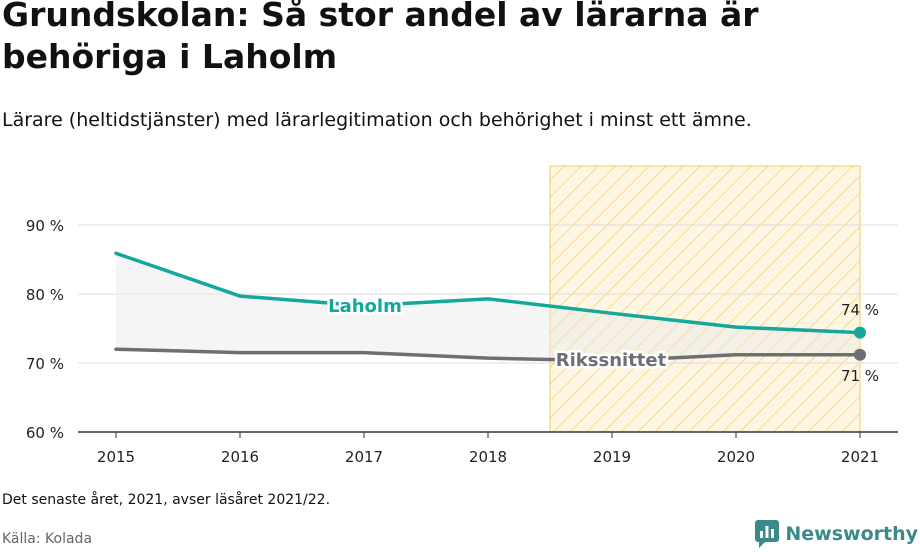  I want to click on x-tick-label: 2018, so click(488, 457).